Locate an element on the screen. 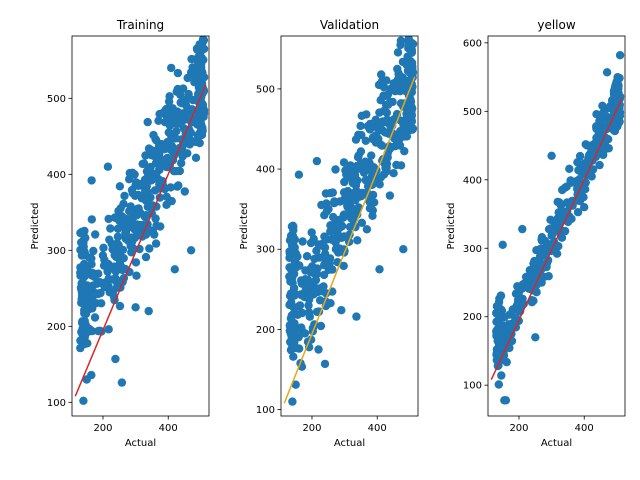 Image resolution: width=640 pixels, height=480 pixels. y-tick-label: 200 is located at coordinates (472, 317).